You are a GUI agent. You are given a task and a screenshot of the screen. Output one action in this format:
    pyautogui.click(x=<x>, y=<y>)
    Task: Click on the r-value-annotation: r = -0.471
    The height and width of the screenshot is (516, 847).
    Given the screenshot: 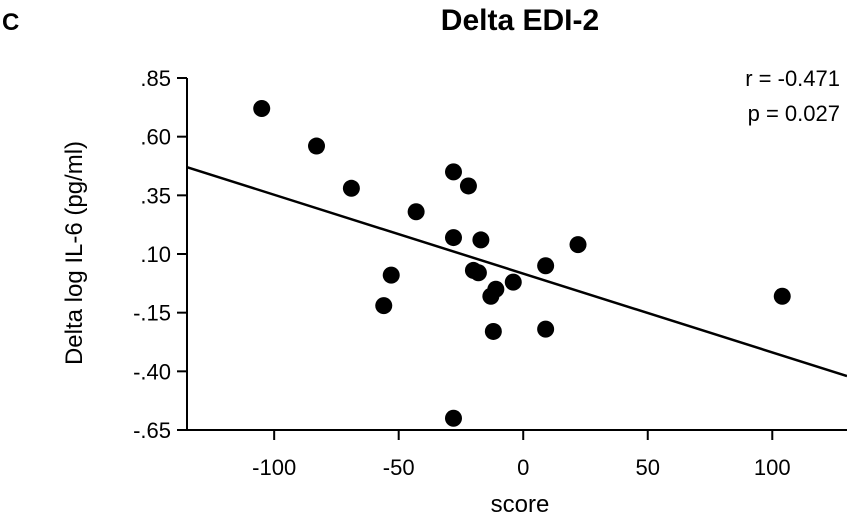 What is the action you would take?
    pyautogui.click(x=792, y=78)
    